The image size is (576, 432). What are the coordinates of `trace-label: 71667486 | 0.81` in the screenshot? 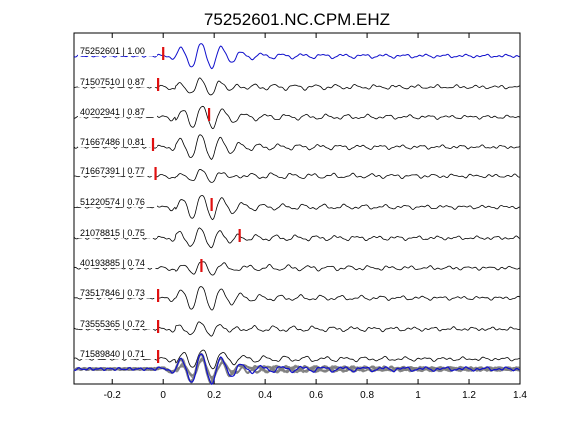 It's located at (112, 142).